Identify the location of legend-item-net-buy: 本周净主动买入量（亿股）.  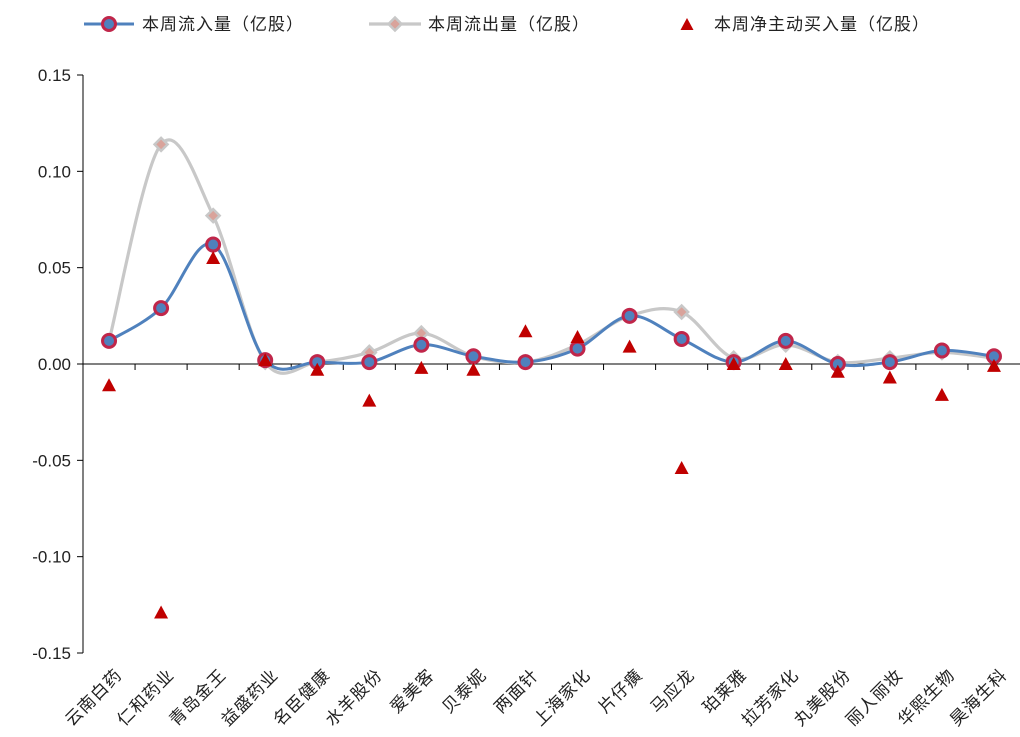
(805, 25).